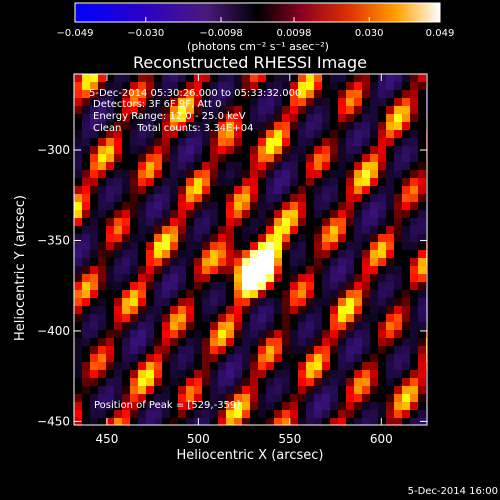  What do you see at coordinates (257, 12) in the screenshot?
I see `colorbar` at bounding box center [257, 12].